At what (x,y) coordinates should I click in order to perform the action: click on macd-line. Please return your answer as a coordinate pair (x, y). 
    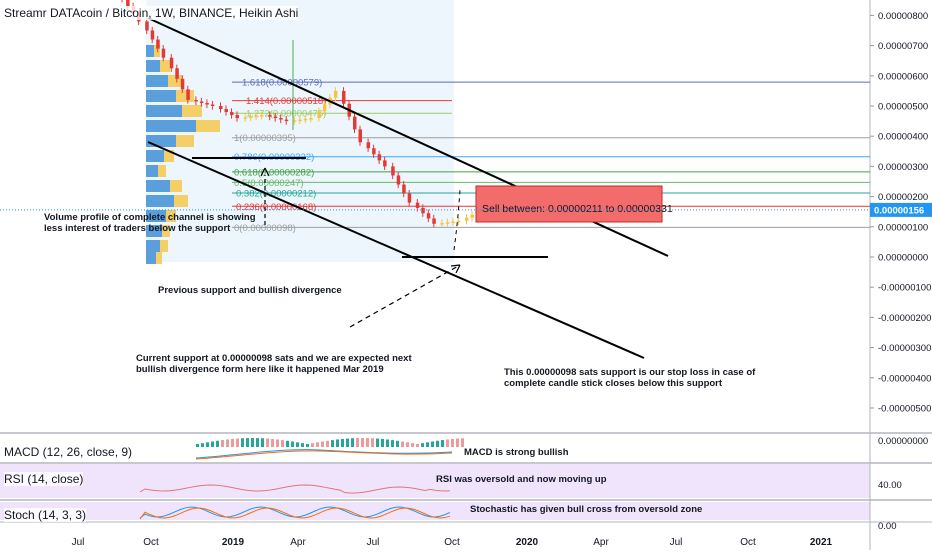
    Looking at the image, I should click on (324, 454).